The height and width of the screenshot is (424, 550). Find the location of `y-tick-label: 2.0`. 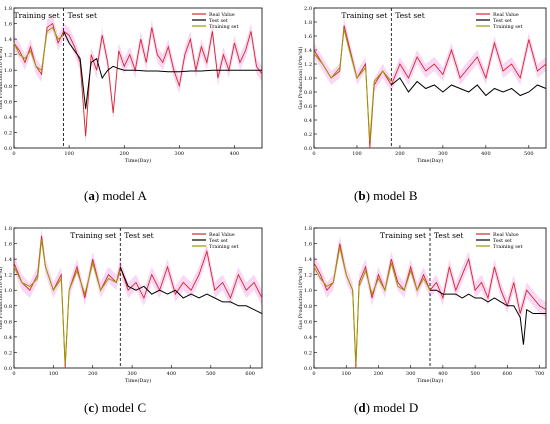

y-tick-label: 2.0 is located at coordinates (308, 9).